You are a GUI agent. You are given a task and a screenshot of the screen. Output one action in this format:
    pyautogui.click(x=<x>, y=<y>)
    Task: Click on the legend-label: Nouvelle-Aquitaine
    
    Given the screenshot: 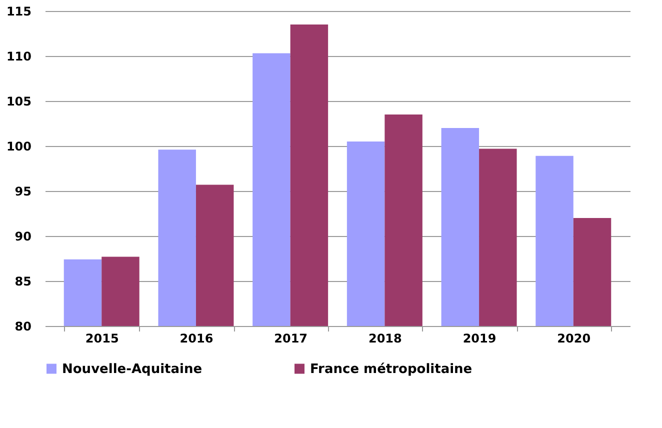 What is the action you would take?
    pyautogui.click(x=132, y=369)
    